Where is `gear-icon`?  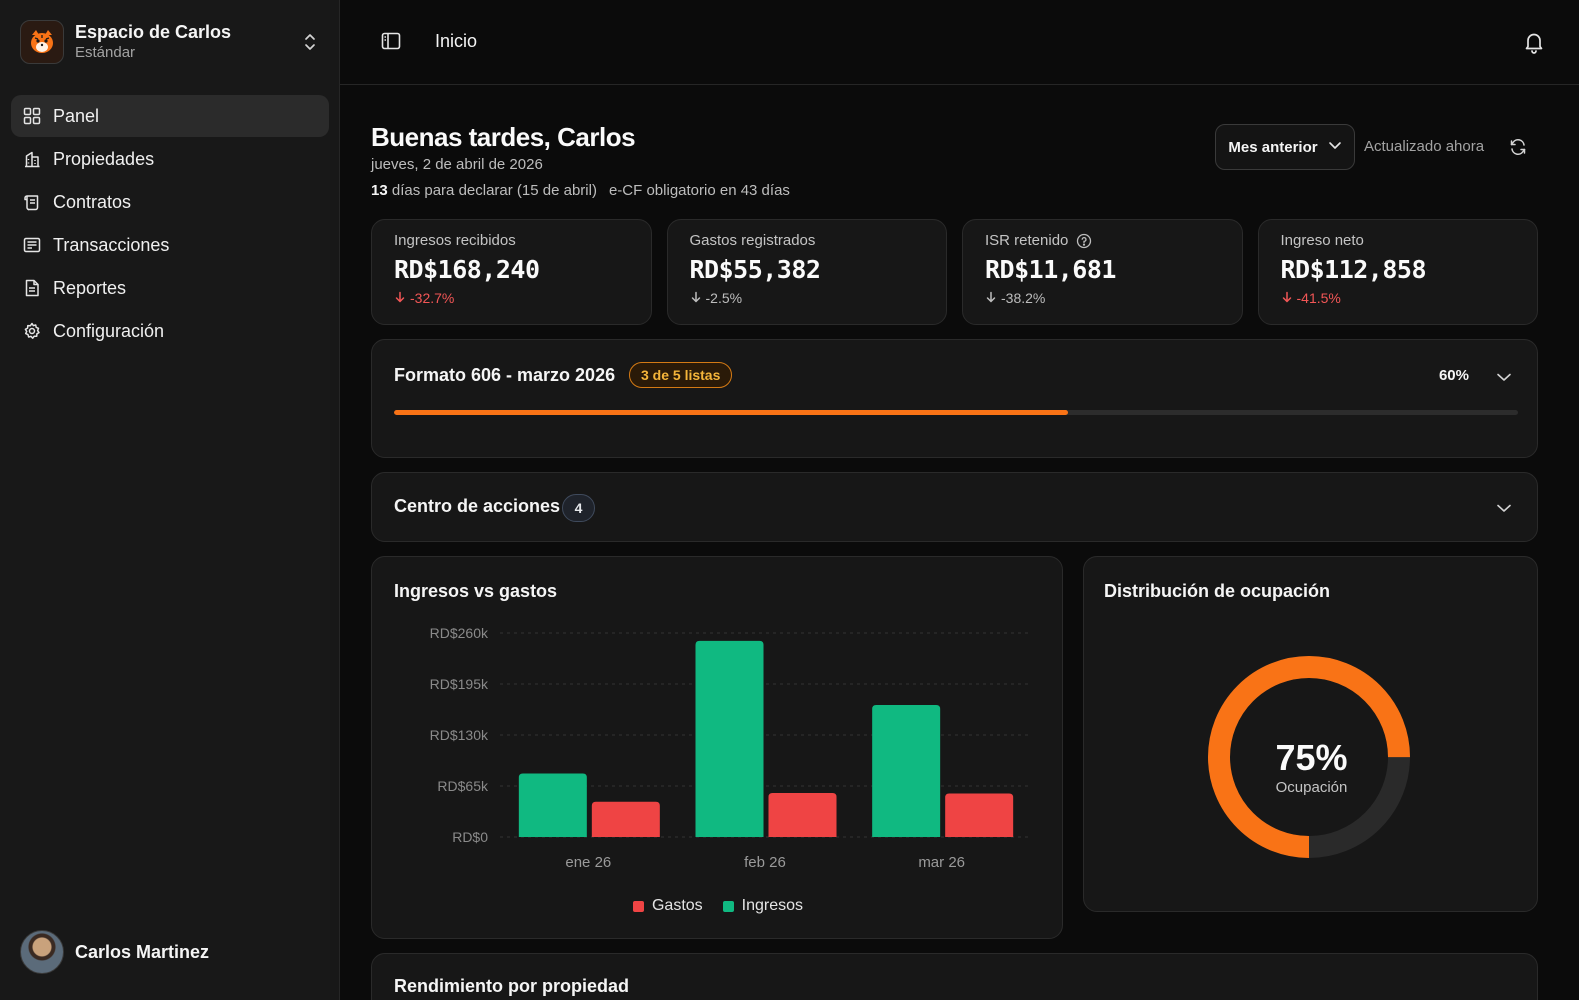 gear-icon is located at coordinates (32, 331).